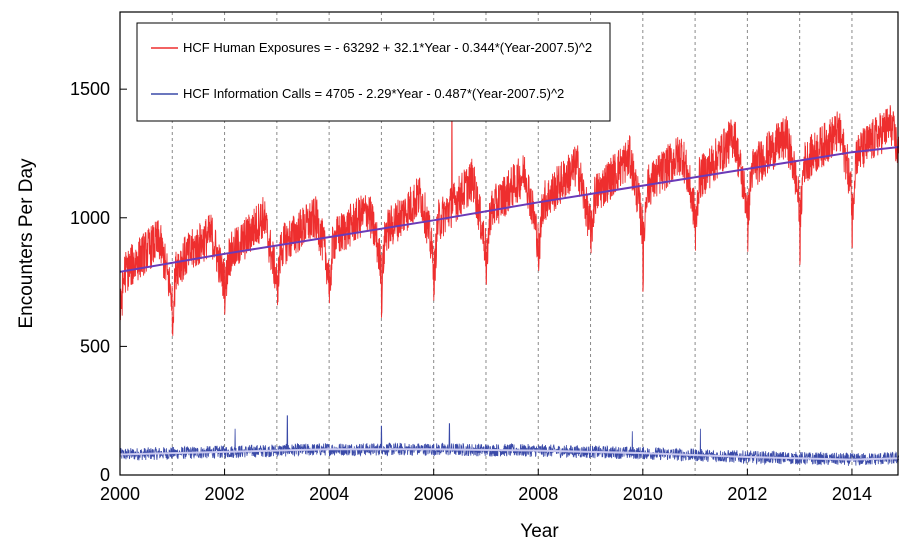 This screenshot has width=899, height=548. What do you see at coordinates (225, 494) in the screenshot?
I see `x-tick-label-2002: 2002` at bounding box center [225, 494].